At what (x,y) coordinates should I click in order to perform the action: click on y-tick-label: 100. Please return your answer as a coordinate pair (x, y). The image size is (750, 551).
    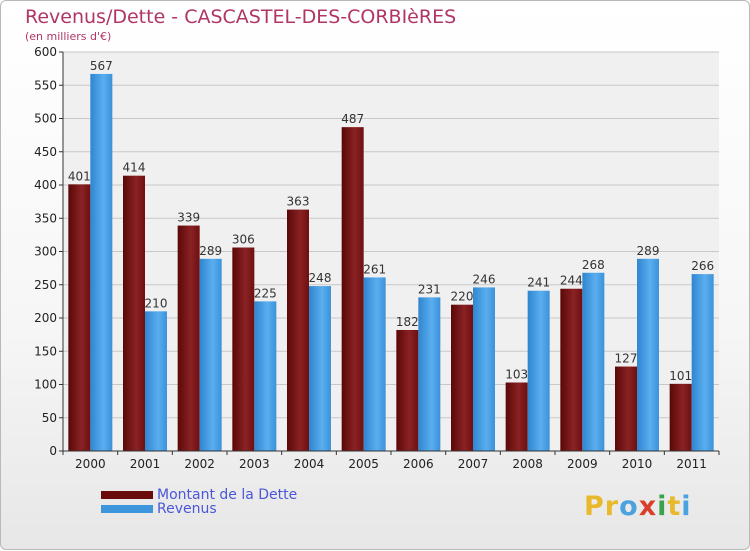
    Looking at the image, I should click on (45, 385).